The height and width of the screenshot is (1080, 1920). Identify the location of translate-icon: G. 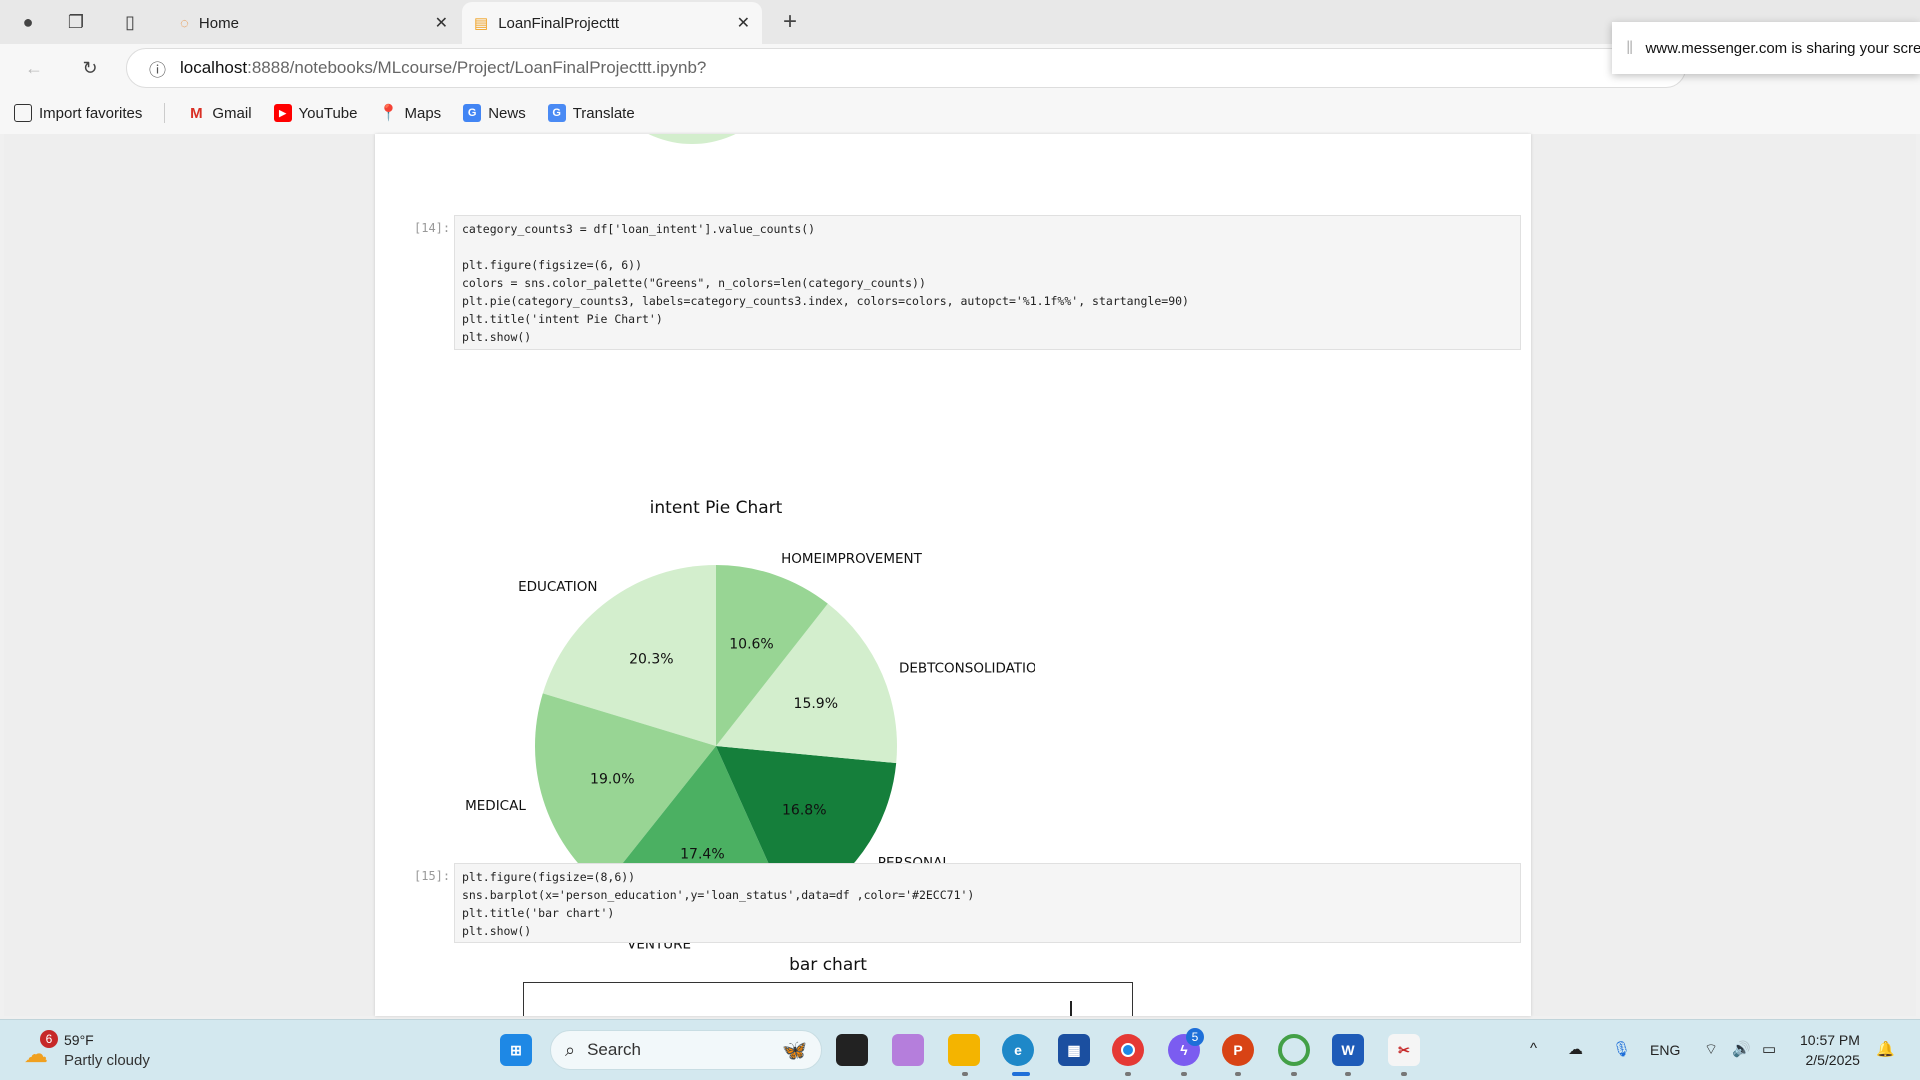
(556, 113).